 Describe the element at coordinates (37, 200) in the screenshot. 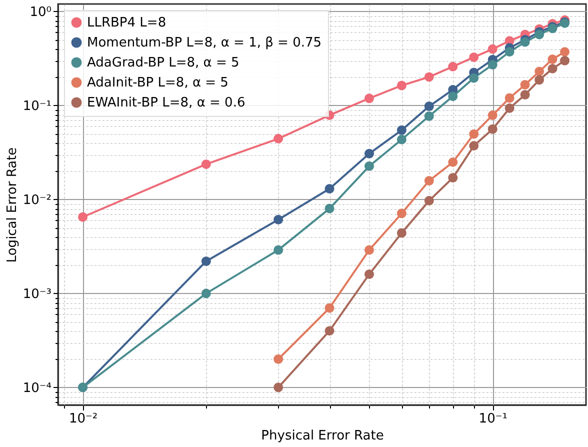

I see `y-tick-label: 10⁻²` at that location.